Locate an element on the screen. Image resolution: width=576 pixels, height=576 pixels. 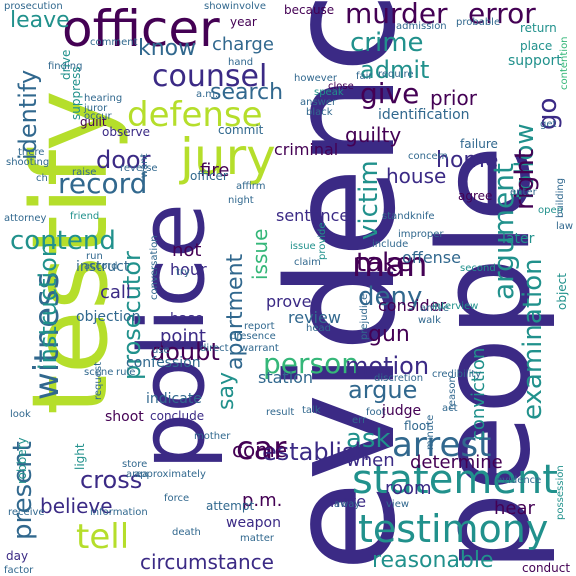
cloud-word: probable is located at coordinates (478, 22).